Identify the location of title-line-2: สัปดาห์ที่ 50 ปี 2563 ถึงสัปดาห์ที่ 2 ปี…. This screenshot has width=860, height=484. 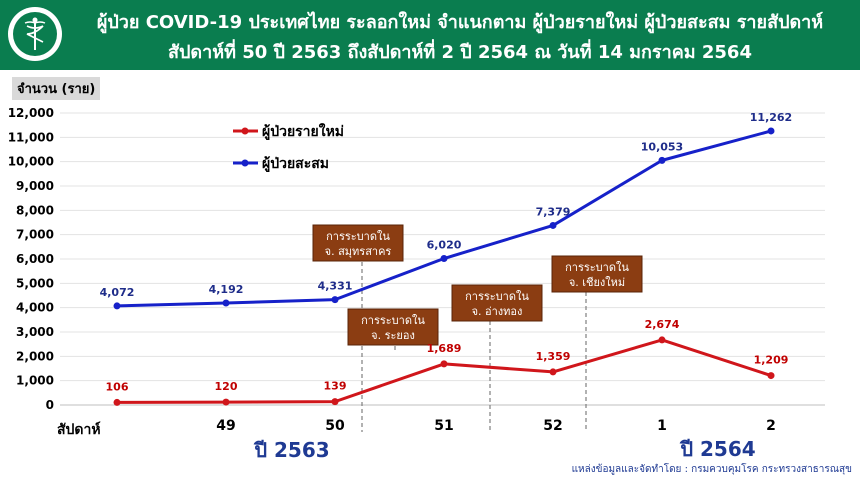
(460, 52).